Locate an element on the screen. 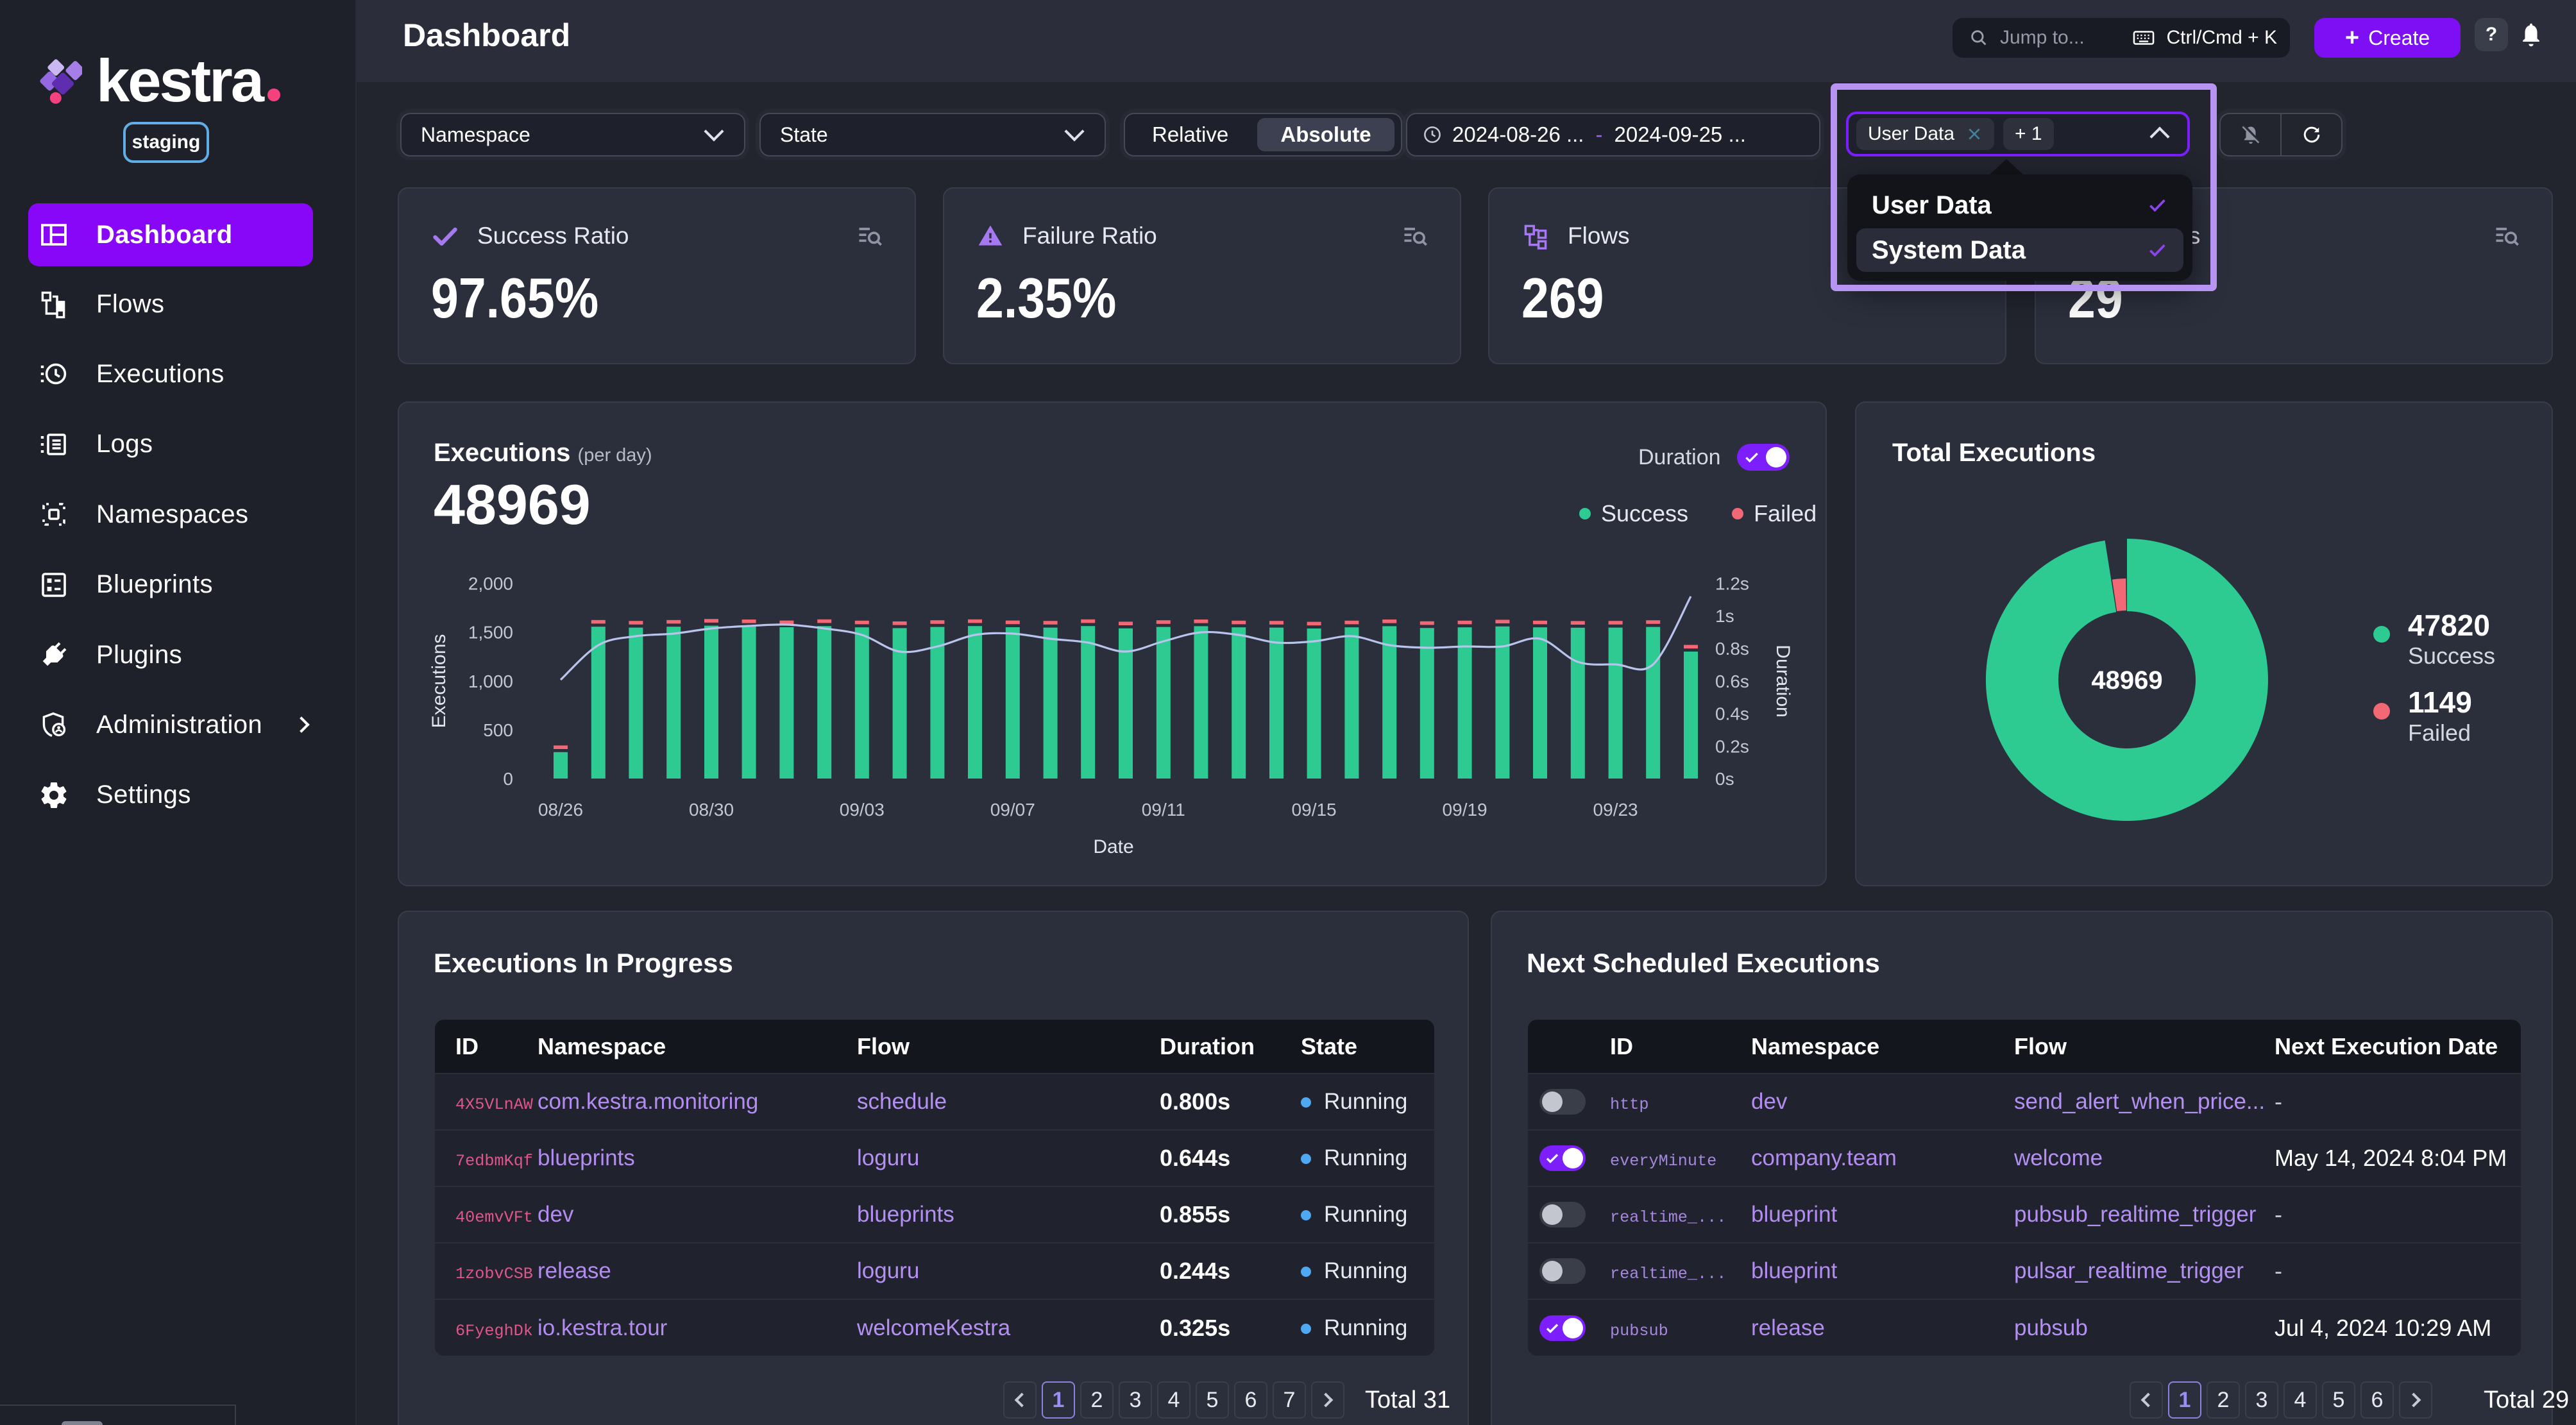 The height and width of the screenshot is (1425, 2576). svg-text: 48969 is located at coordinates (2126, 681).